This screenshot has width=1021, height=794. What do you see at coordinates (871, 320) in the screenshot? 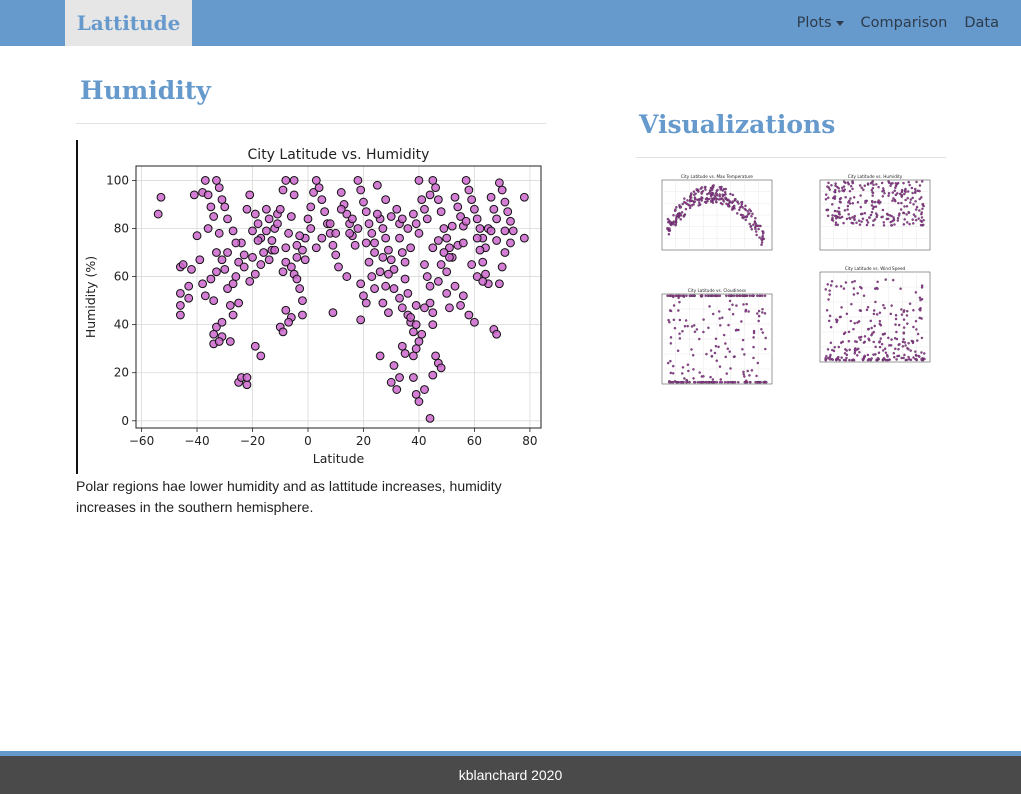
I see `thumbnail-wind-speed: City Latitude vs. Wind Speed` at bounding box center [871, 320].